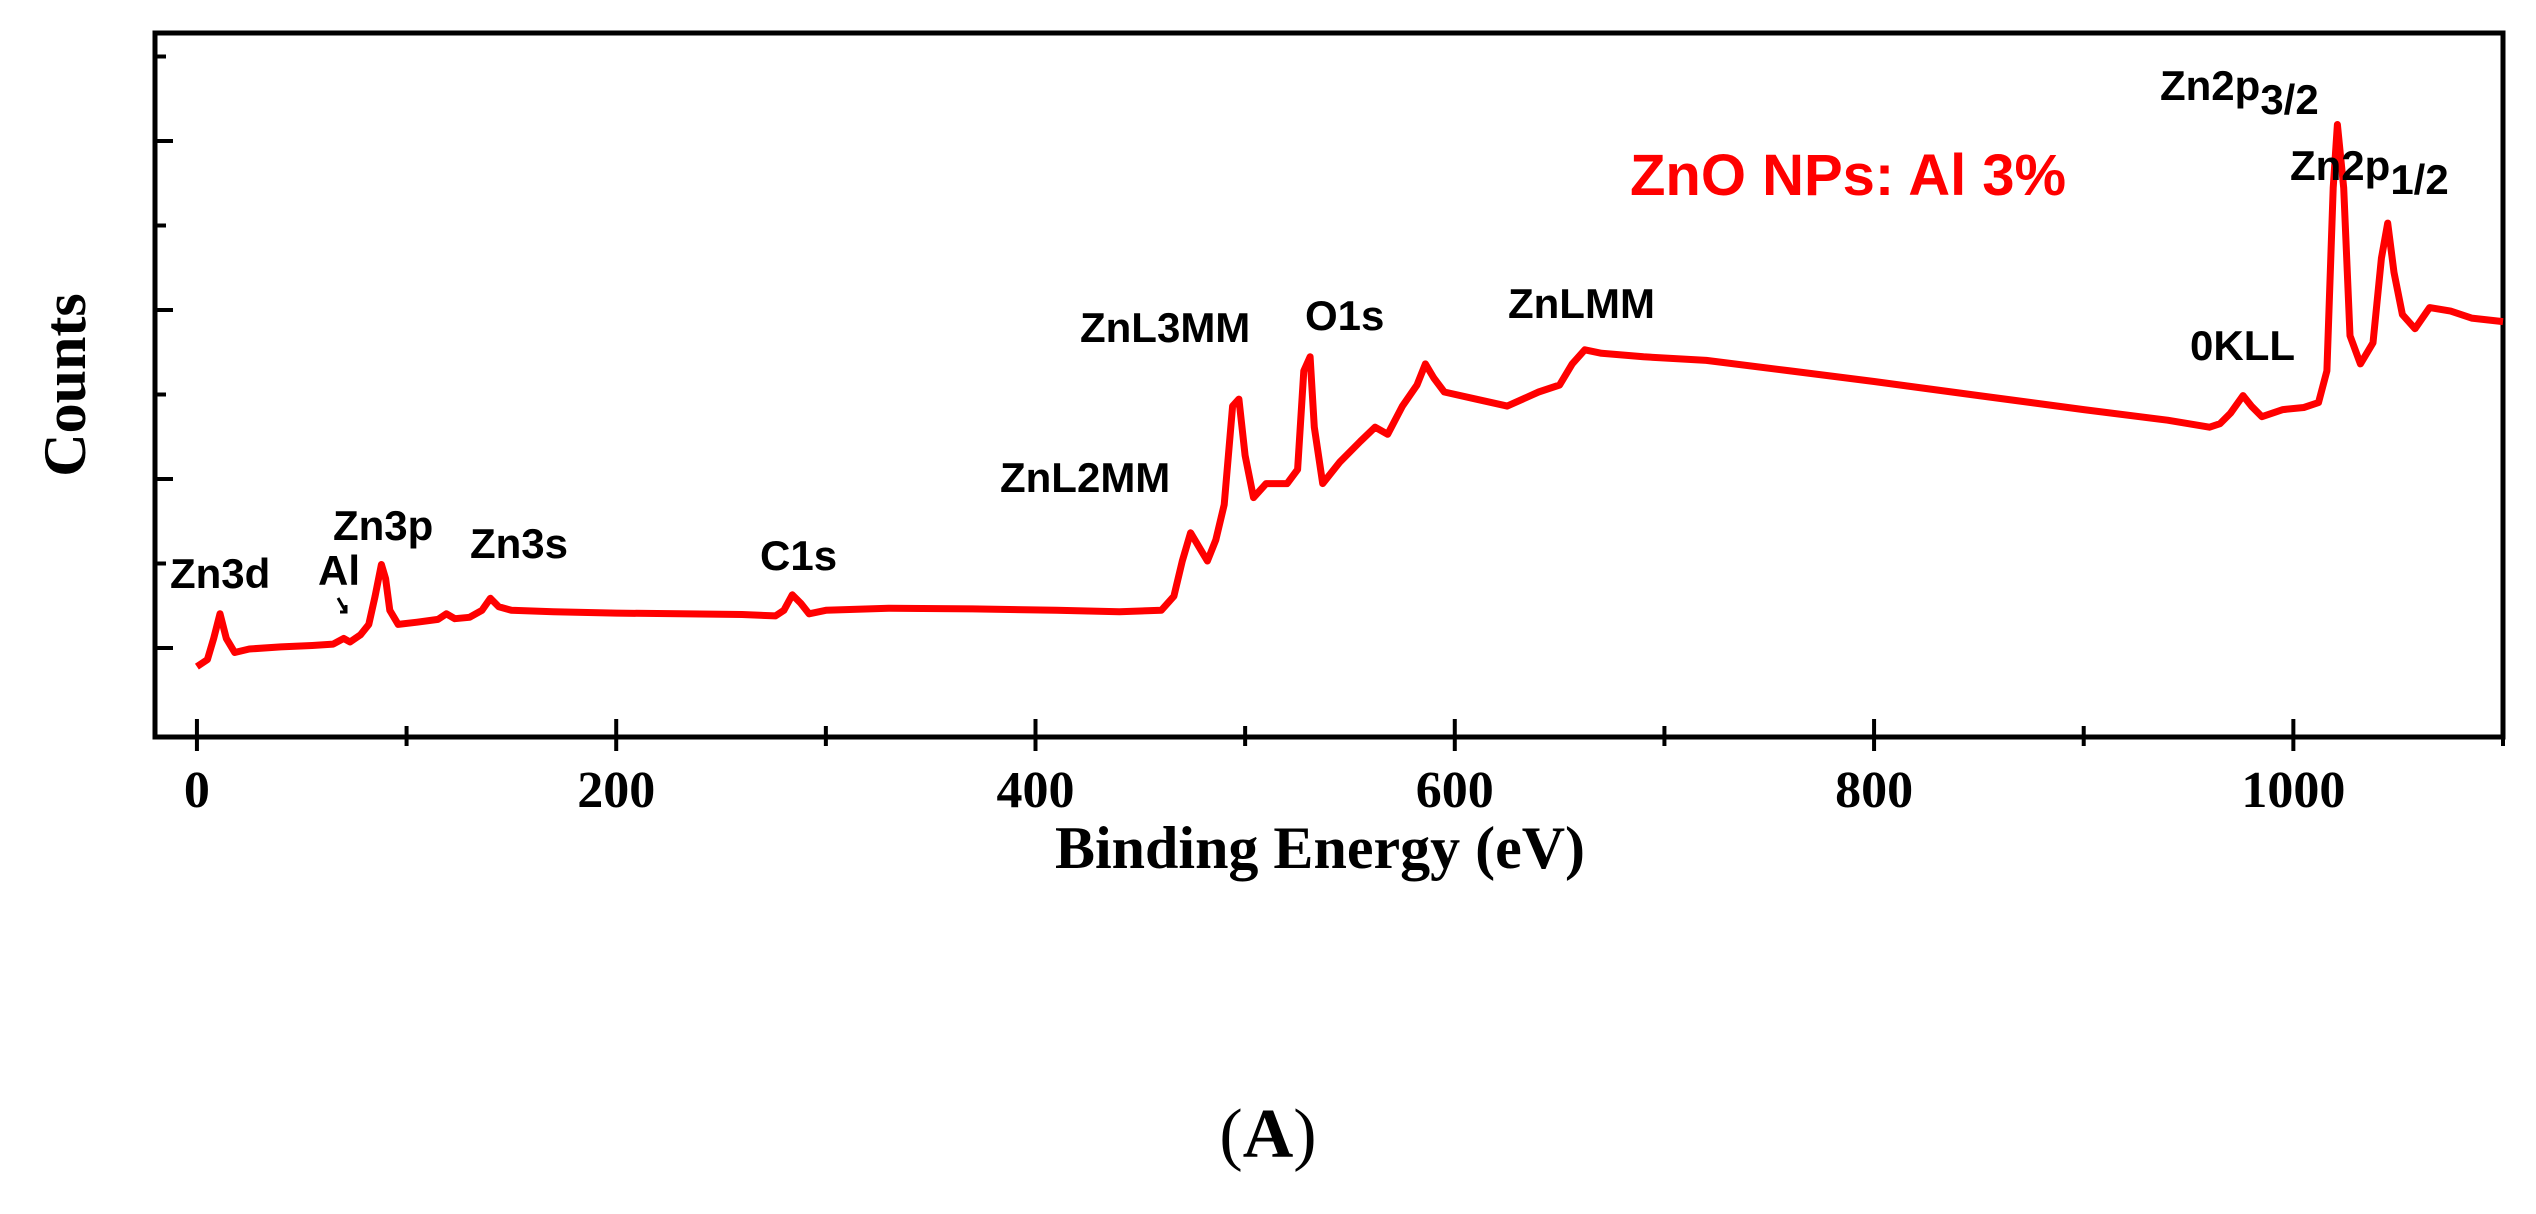  Describe the element at coordinates (1344, 769) in the screenshot. I see `x-axis: 0 200 400 600 800 1000` at that location.